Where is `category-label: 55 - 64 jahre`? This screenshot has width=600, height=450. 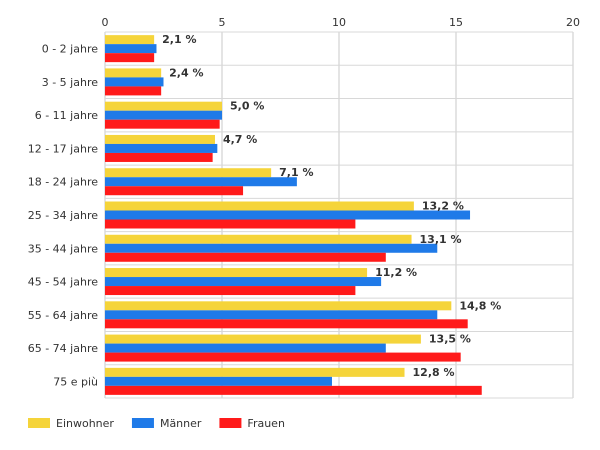 category-label: 55 - 64 jahre is located at coordinates (63, 315).